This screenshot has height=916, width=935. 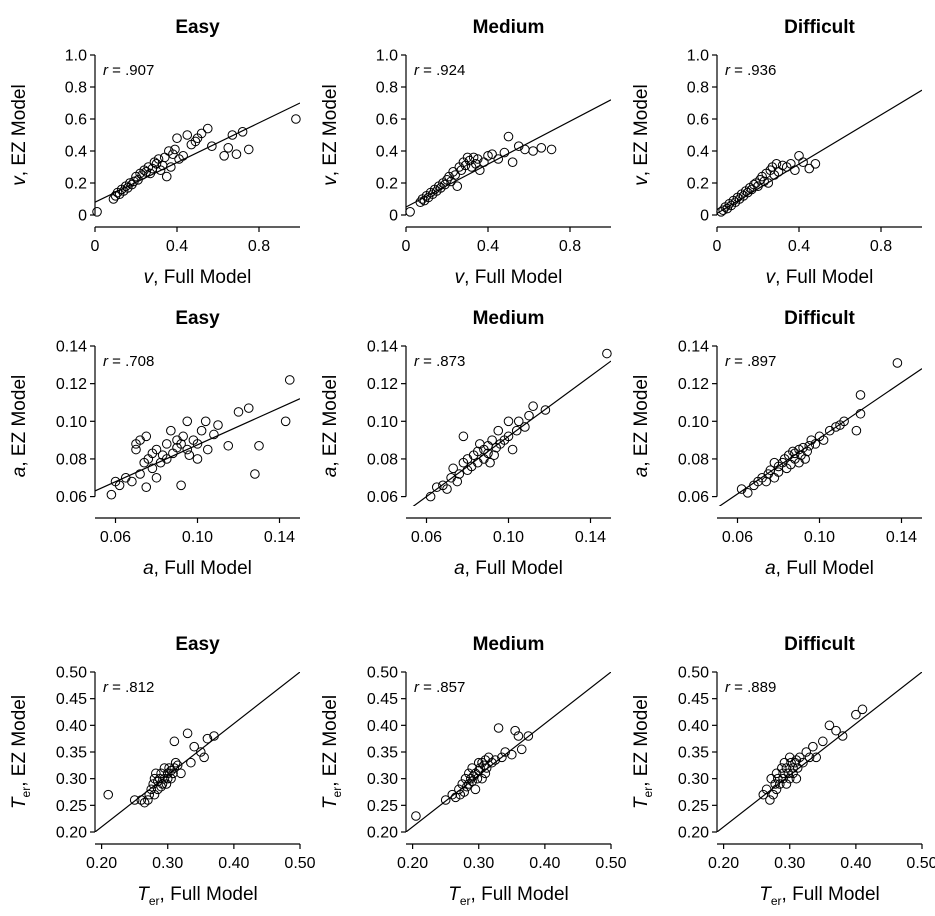 What do you see at coordinates (693, 833) in the screenshot?
I see `y-tick-label: 0.20` at bounding box center [693, 833].